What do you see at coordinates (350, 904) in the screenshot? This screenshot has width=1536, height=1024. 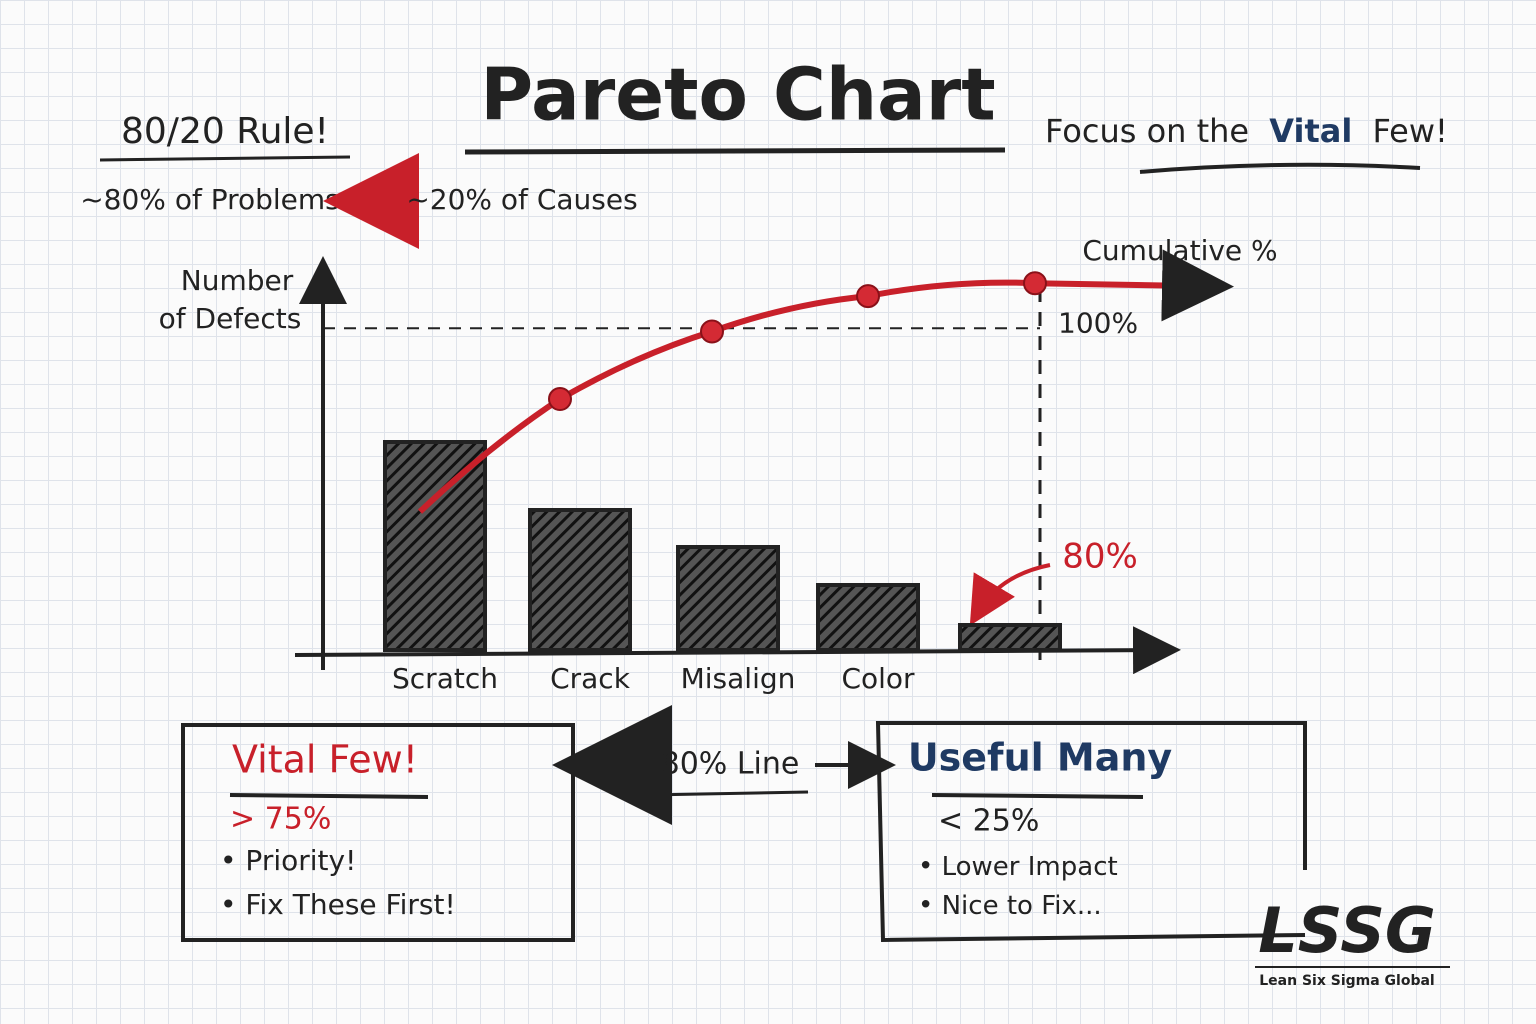 I see `vital-item-text: Fix These First!` at bounding box center [350, 904].